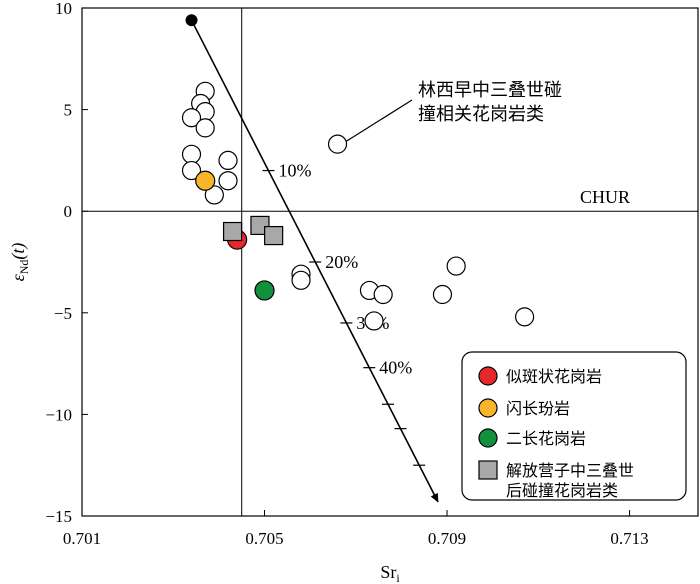 Image resolution: width=700 pixels, height=584 pixels. I want to click on x-tick-label: 0.705, so click(264, 538).